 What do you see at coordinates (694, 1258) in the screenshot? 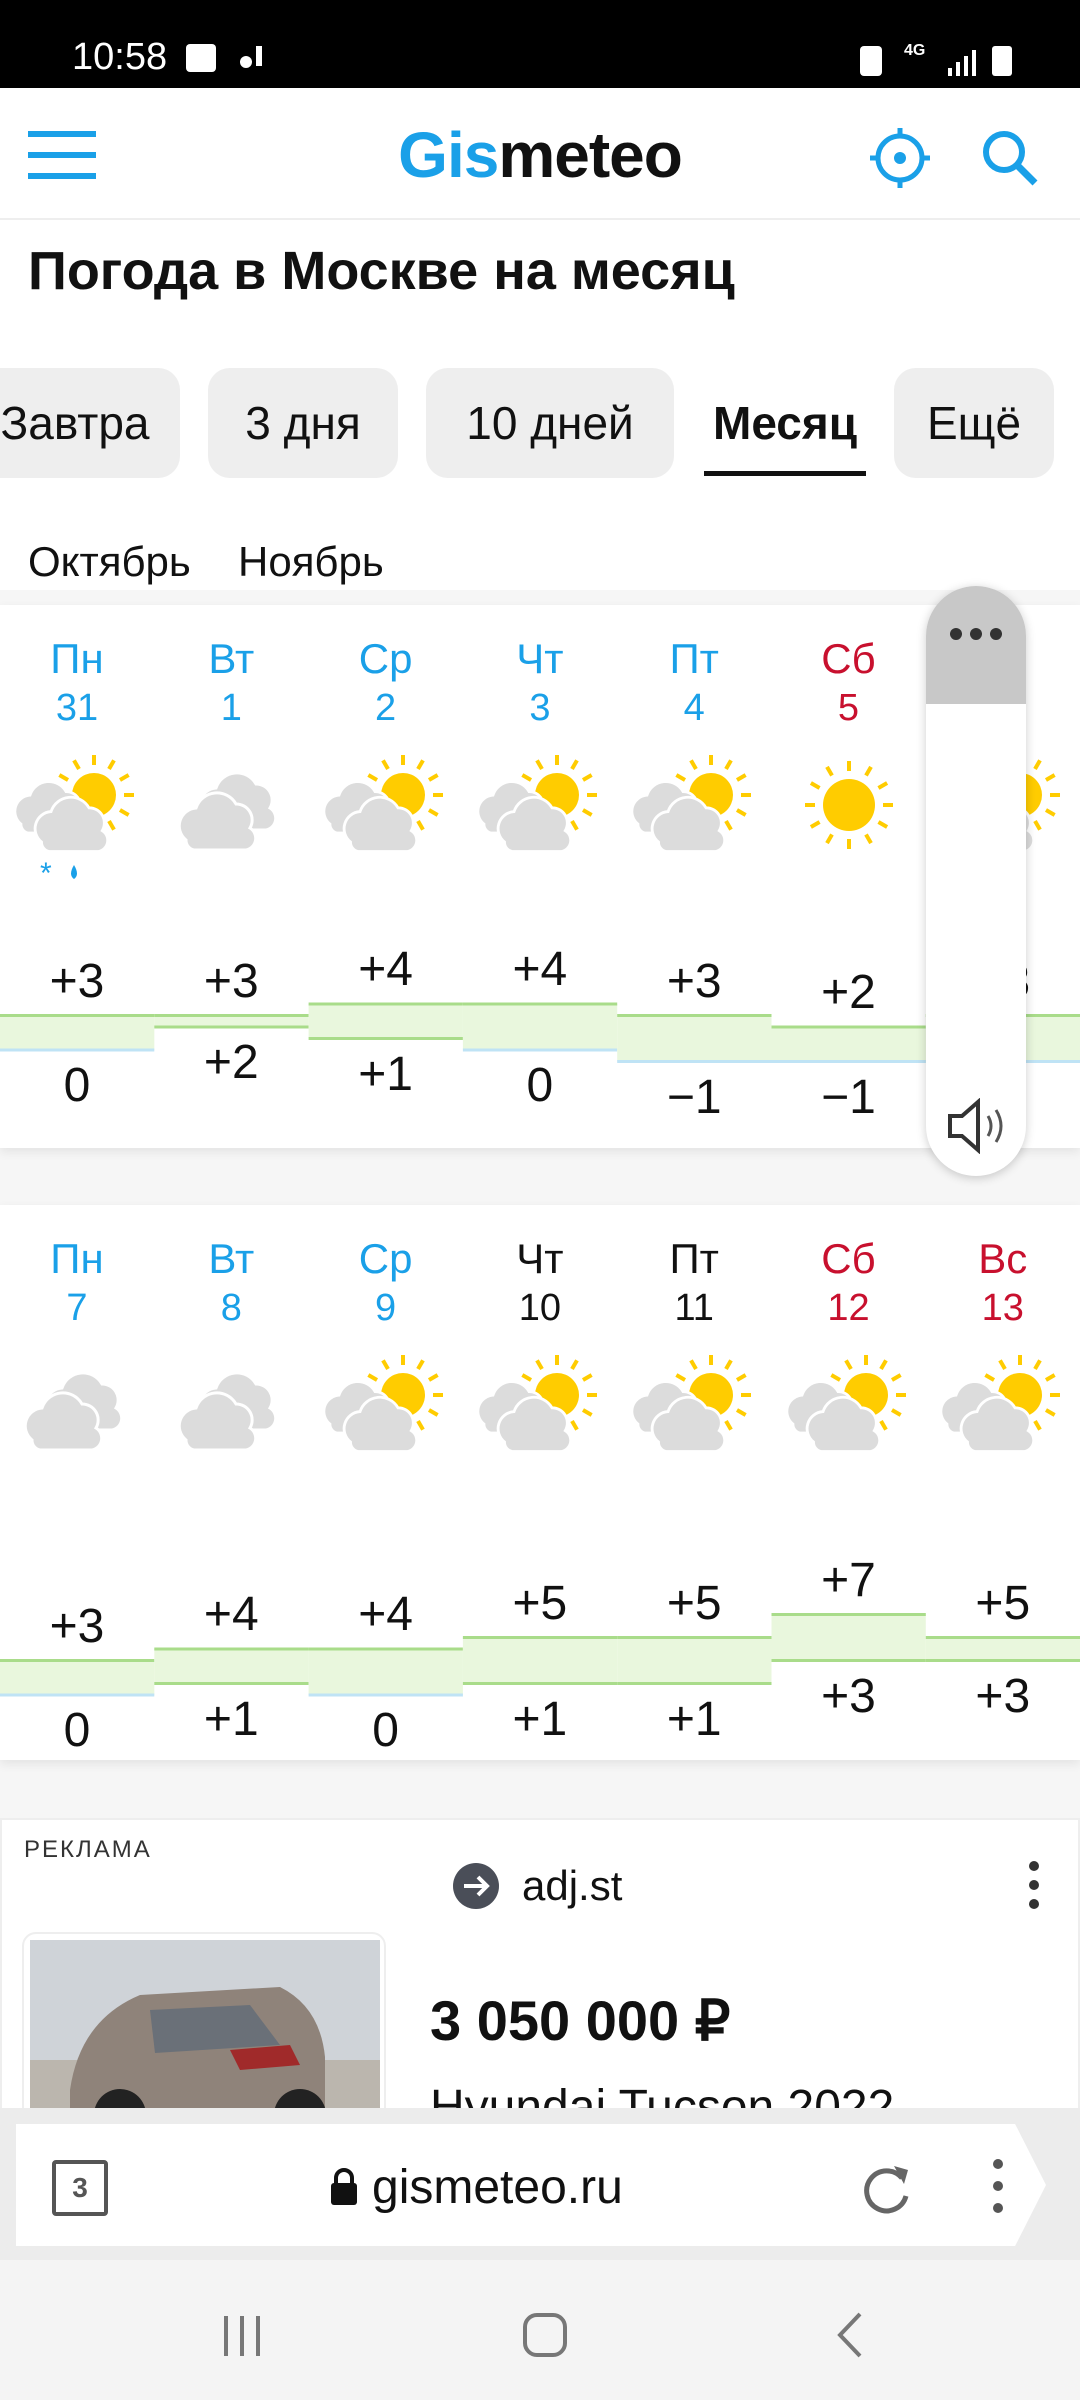
I see `day-name: Пт` at bounding box center [694, 1258].